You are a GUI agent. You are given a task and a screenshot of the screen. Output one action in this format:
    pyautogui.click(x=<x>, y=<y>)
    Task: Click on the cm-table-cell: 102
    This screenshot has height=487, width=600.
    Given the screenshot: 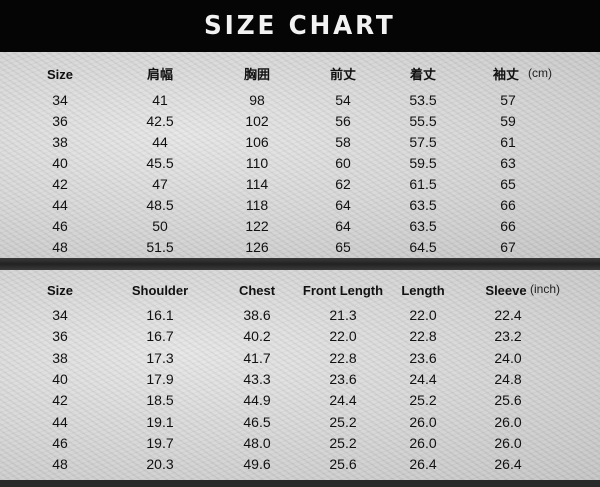 What is the action you would take?
    pyautogui.click(x=257, y=121)
    